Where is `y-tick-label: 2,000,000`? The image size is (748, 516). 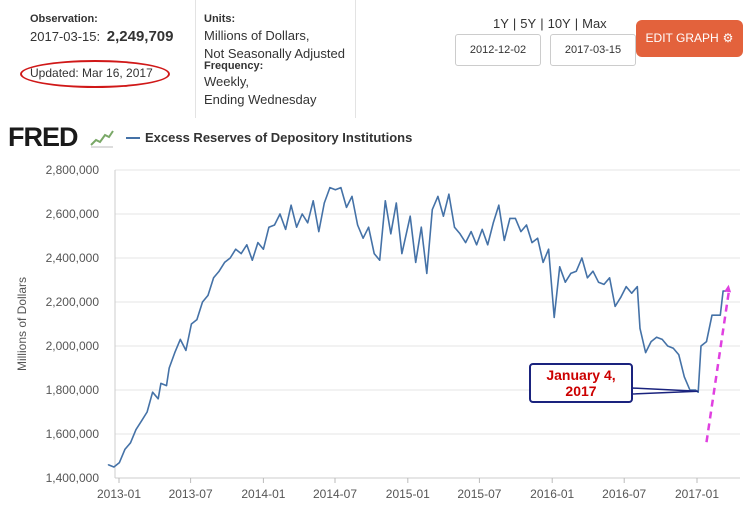 y-tick-label: 2,000,000 is located at coordinates (73, 346).